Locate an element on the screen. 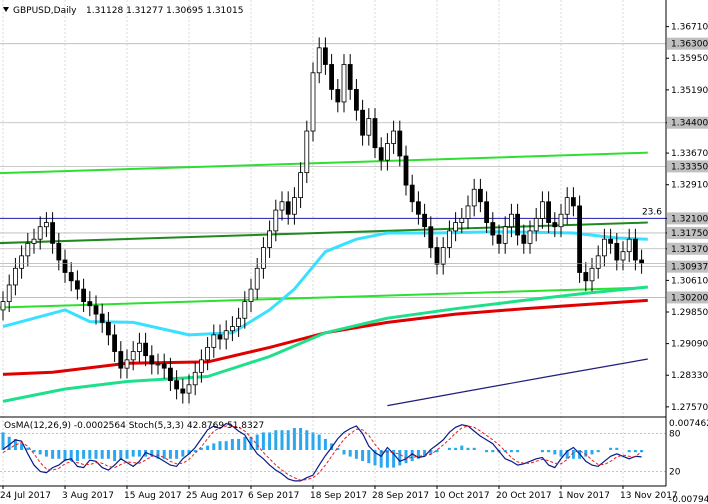 The height and width of the screenshot is (504, 708). dropdown-triangle-icon is located at coordinates (6, 9).